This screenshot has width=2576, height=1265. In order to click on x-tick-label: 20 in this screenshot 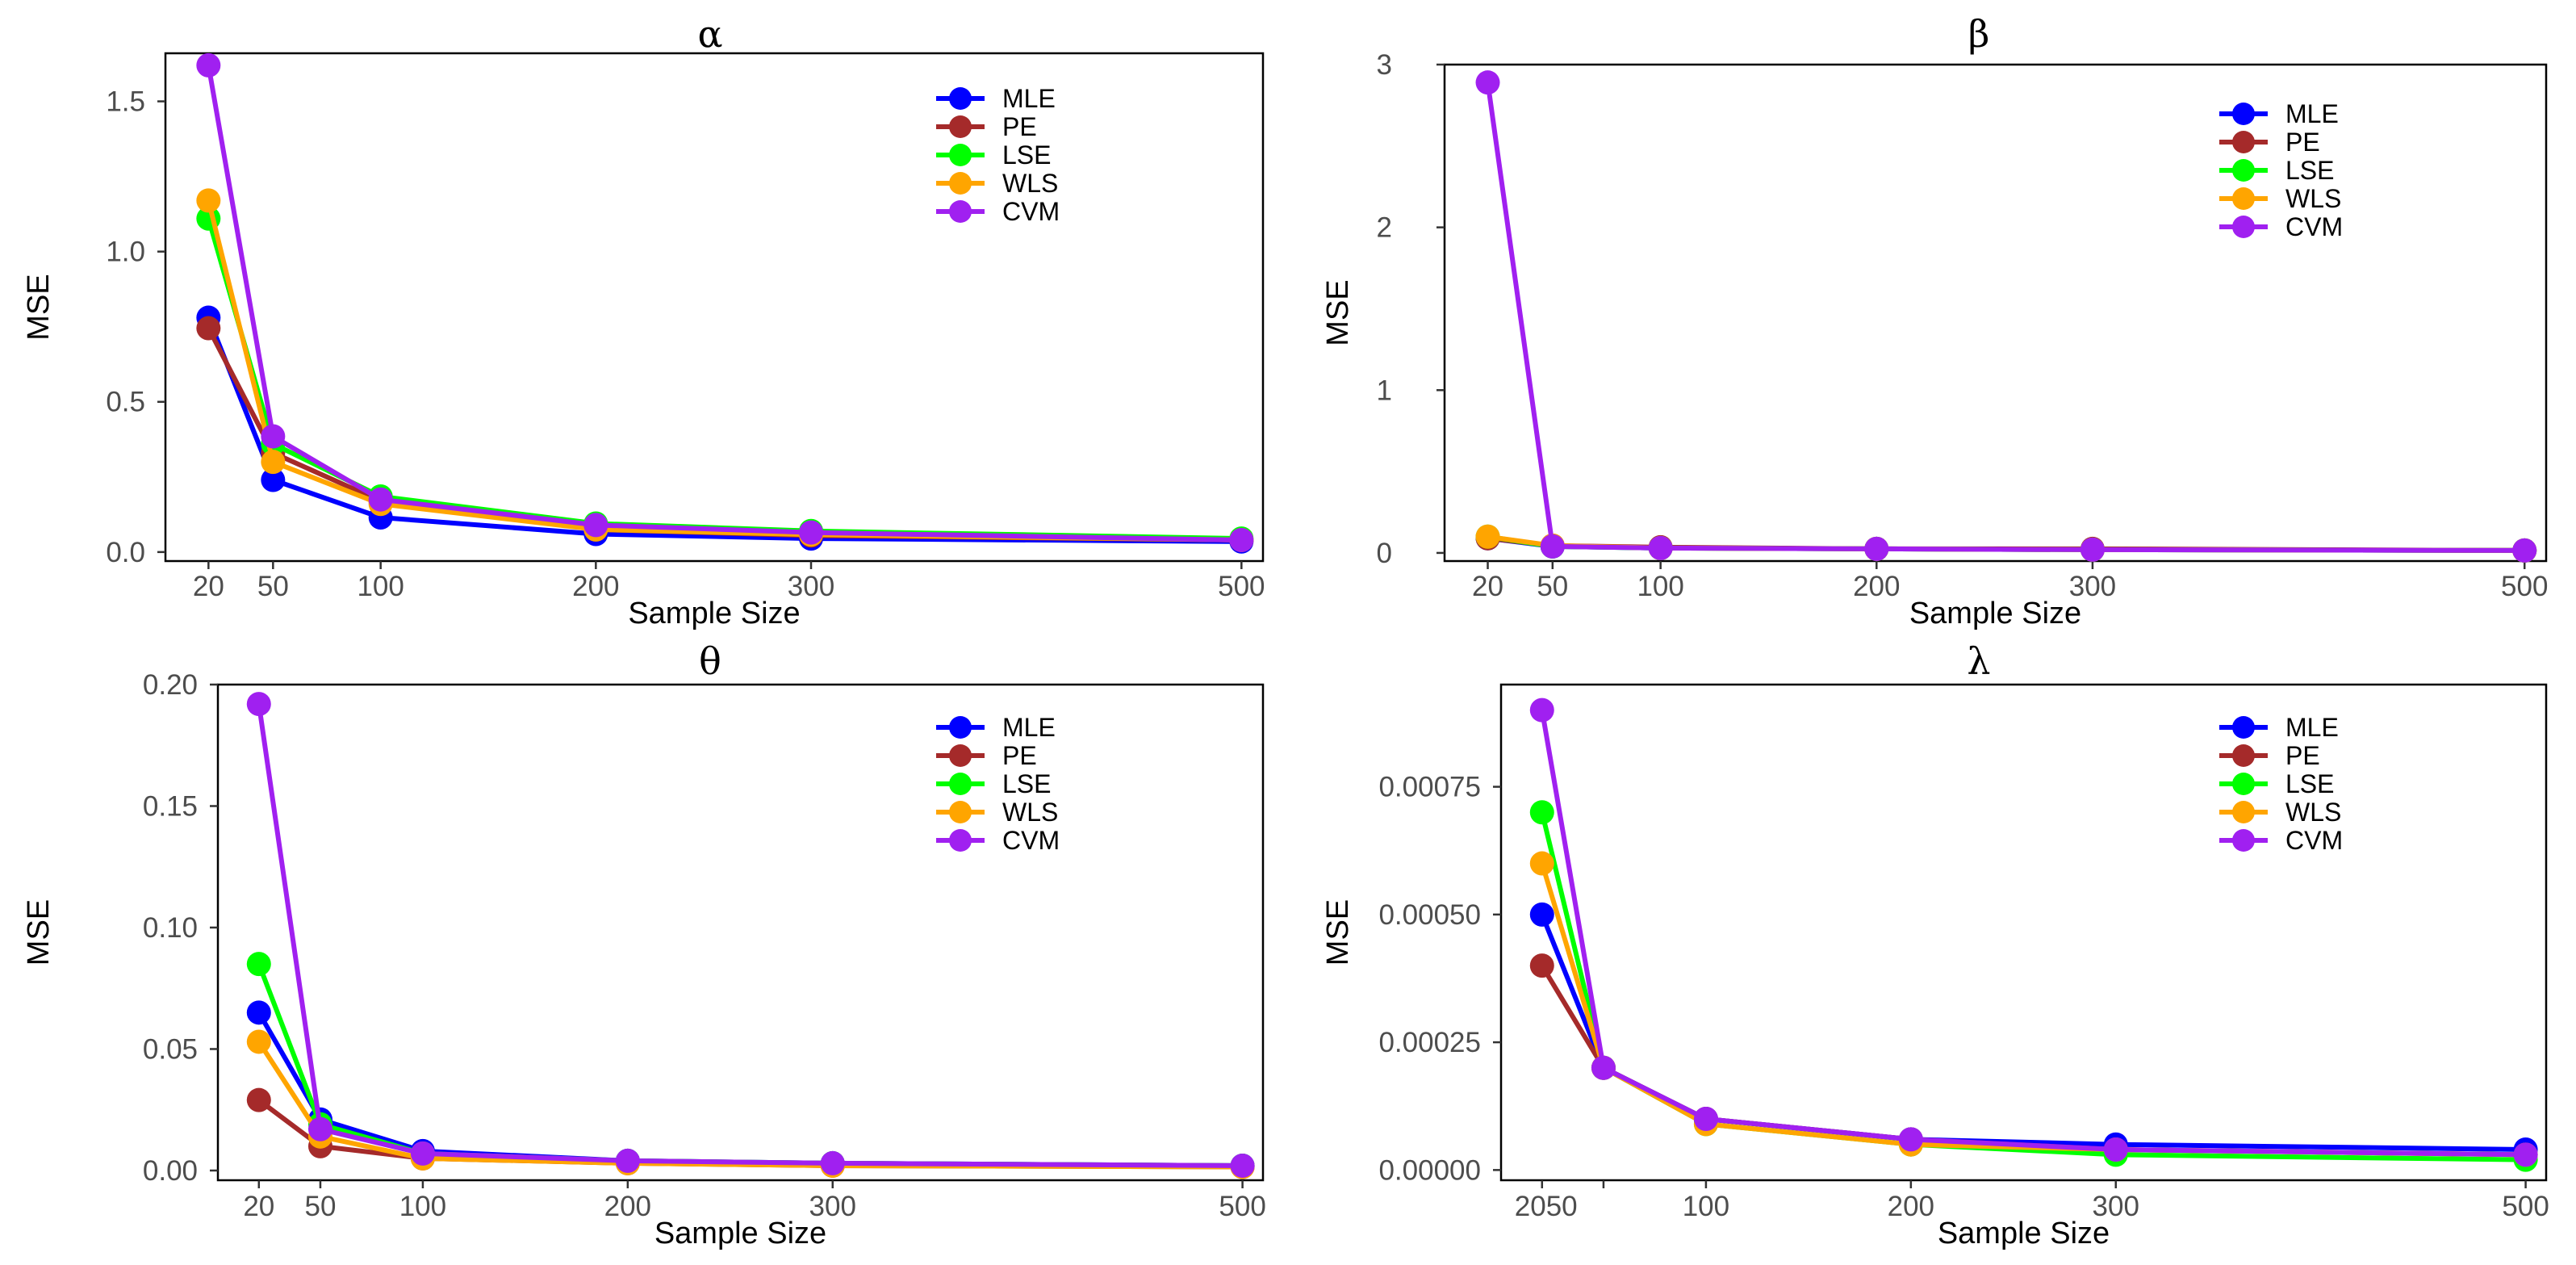, I will do `click(208, 586)`.